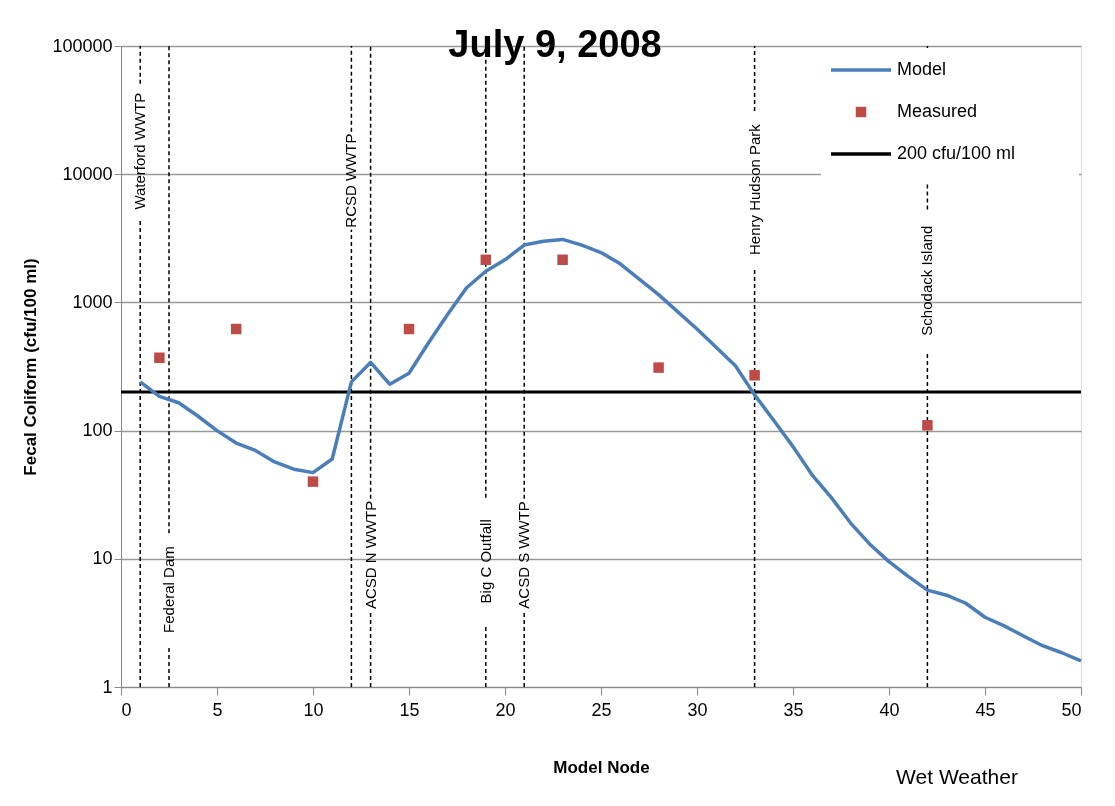  Describe the element at coordinates (957, 776) in the screenshot. I see `text: Wet Weather` at that location.